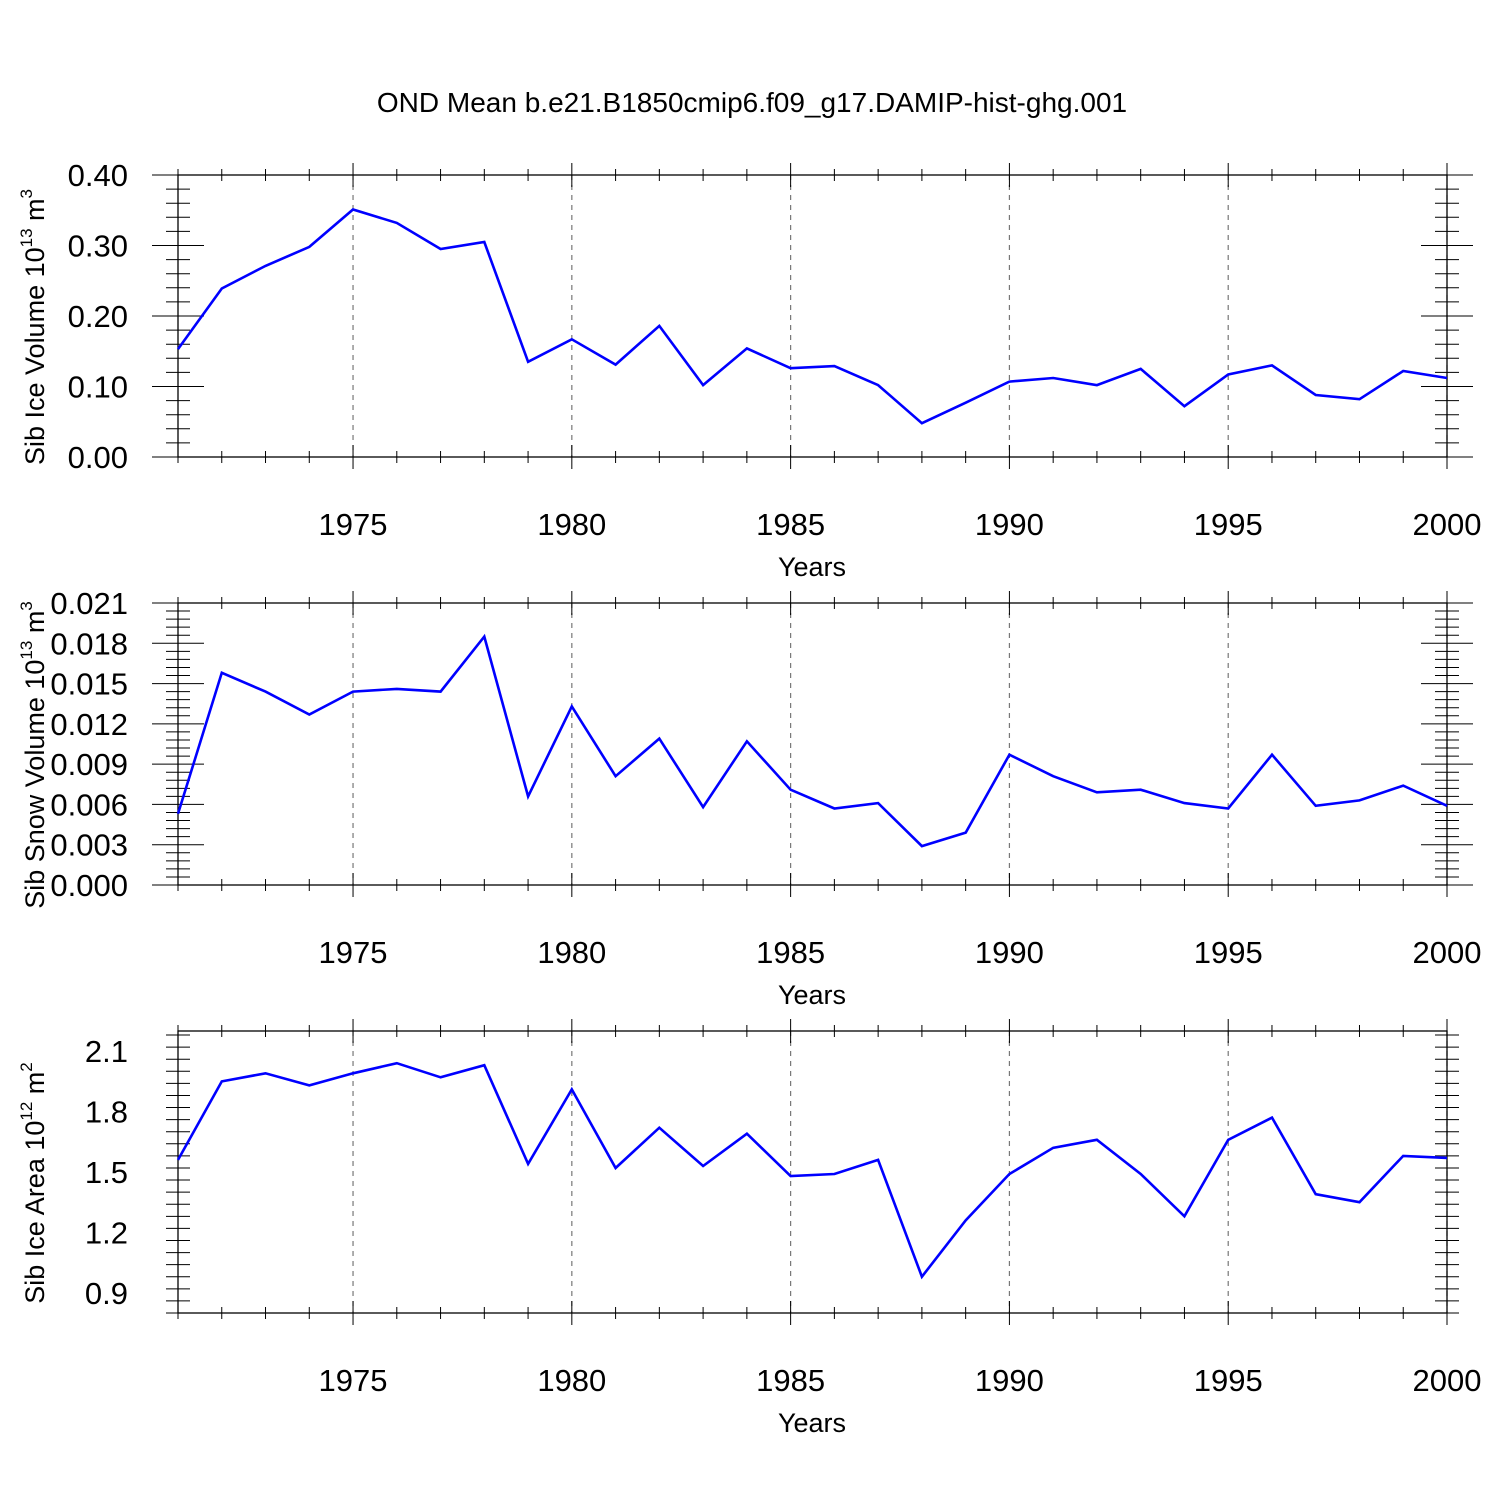  I want to click on y-tick-label: 0.018, so click(89, 643).